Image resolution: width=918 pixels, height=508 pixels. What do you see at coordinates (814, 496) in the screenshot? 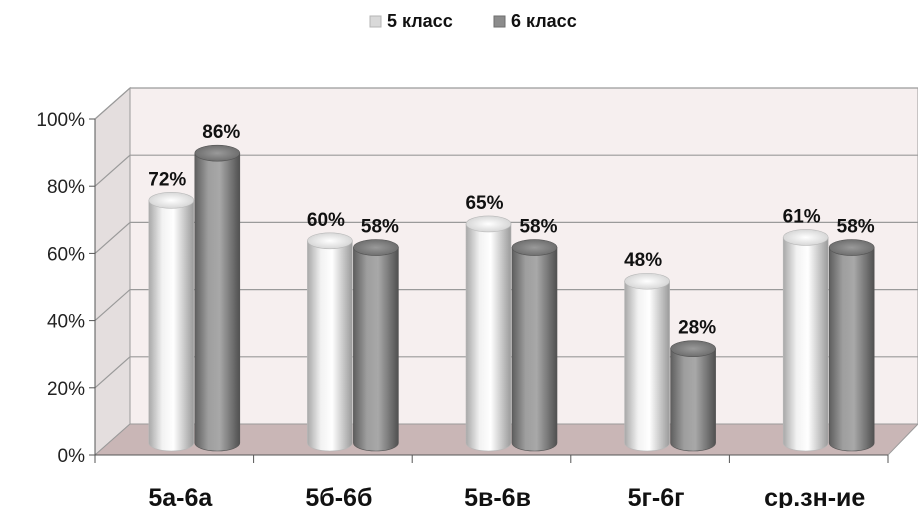
I see `x-tick-label: ср.зн-ие` at bounding box center [814, 496].